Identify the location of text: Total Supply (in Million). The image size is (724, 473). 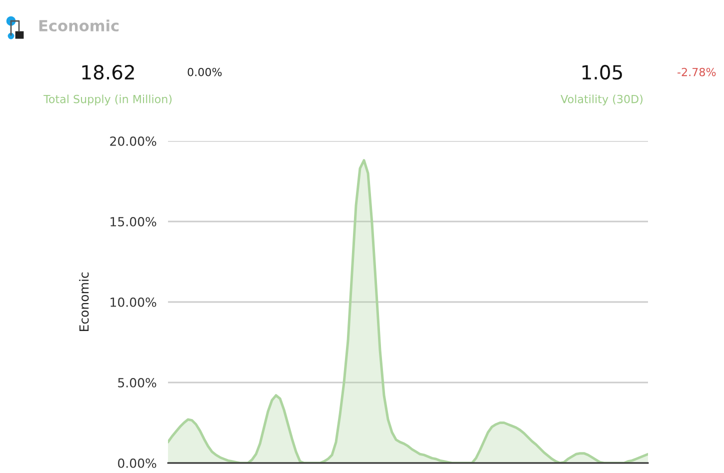
(107, 100).